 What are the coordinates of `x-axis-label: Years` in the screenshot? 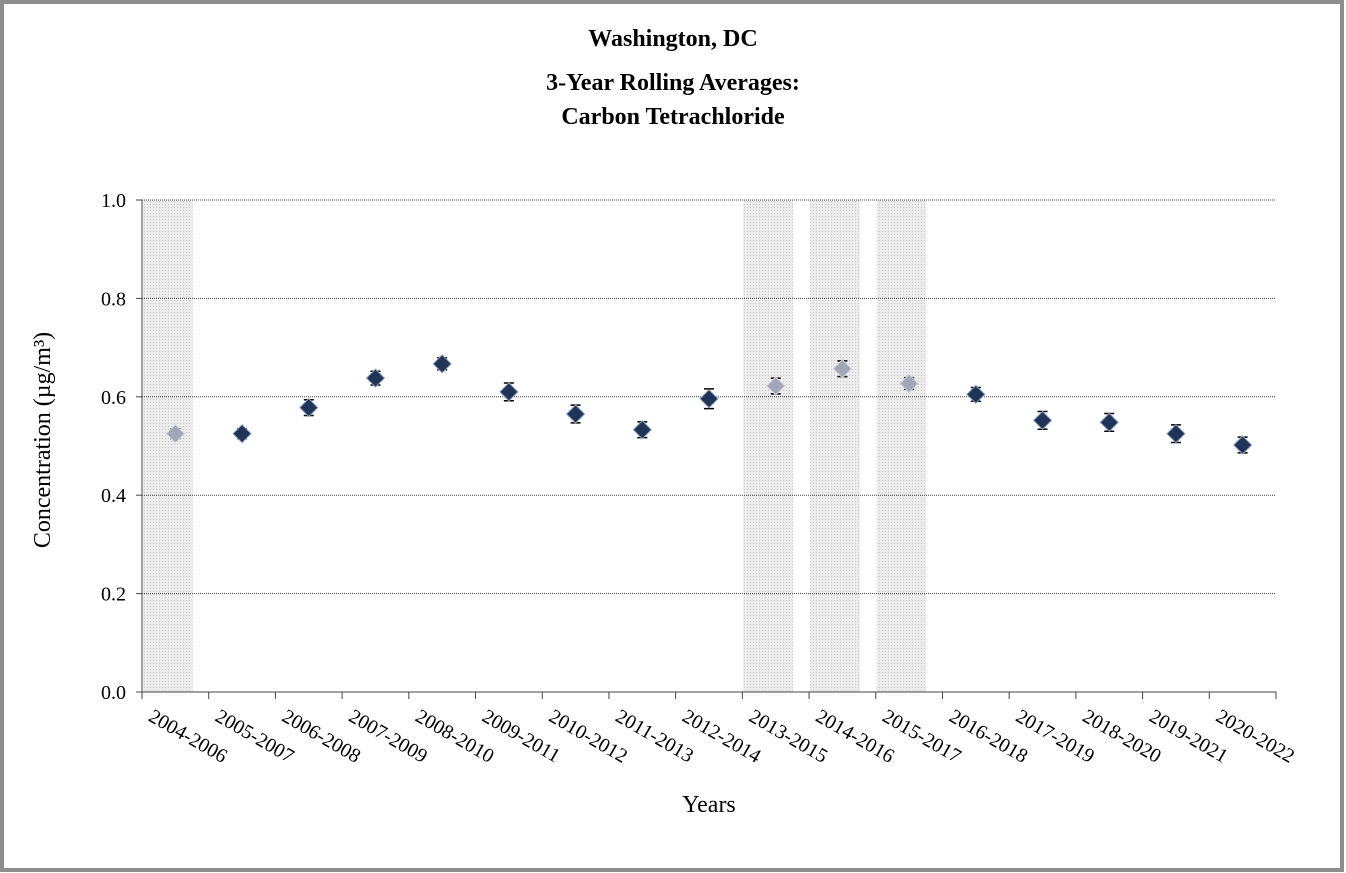 It's located at (709, 805).